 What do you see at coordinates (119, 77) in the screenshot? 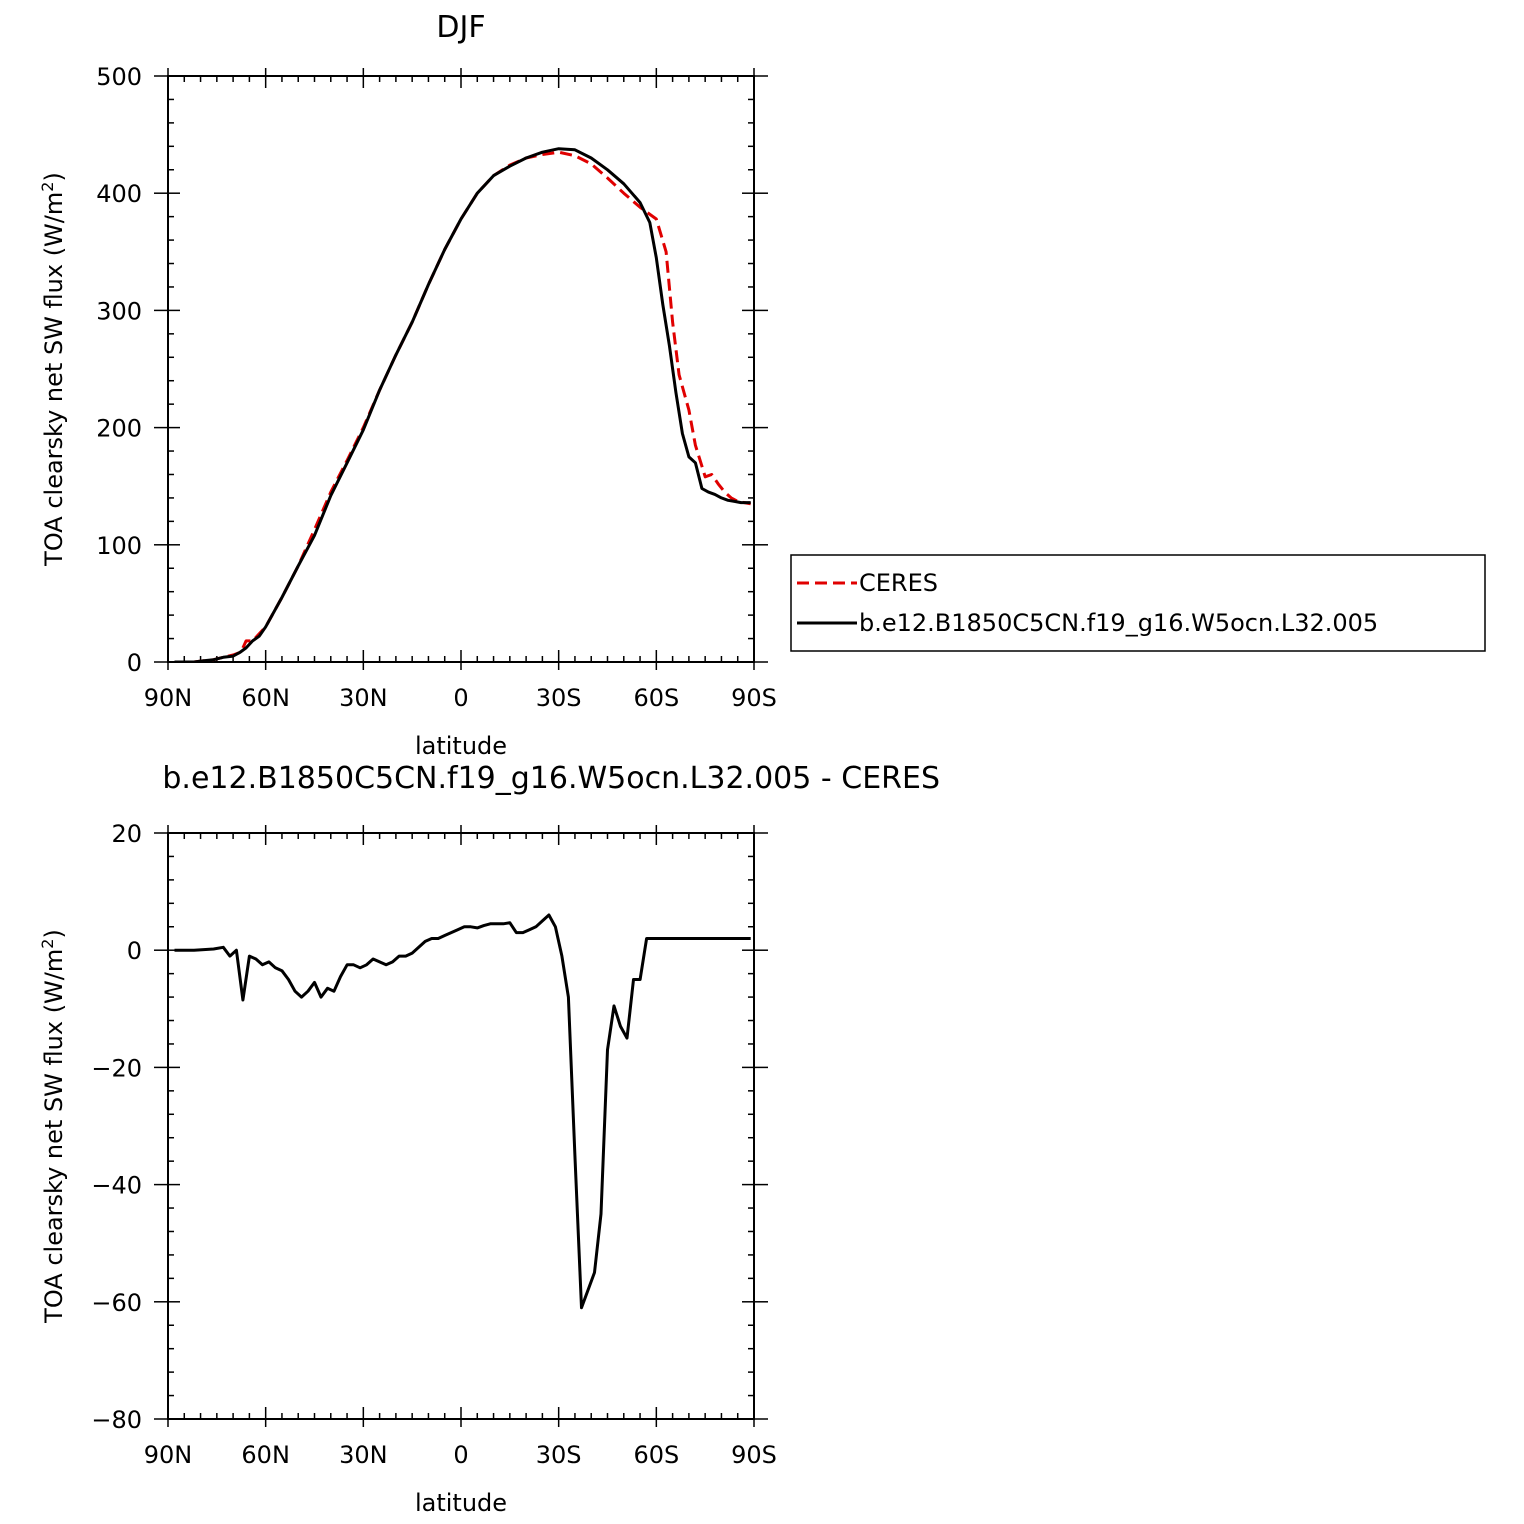
I see `y-tick-label: 500` at bounding box center [119, 77].